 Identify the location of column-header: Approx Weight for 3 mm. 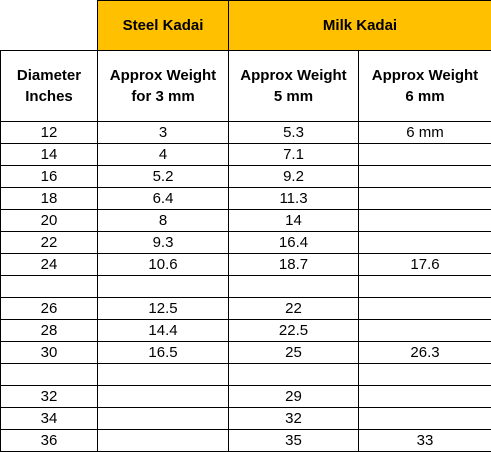
(163, 86).